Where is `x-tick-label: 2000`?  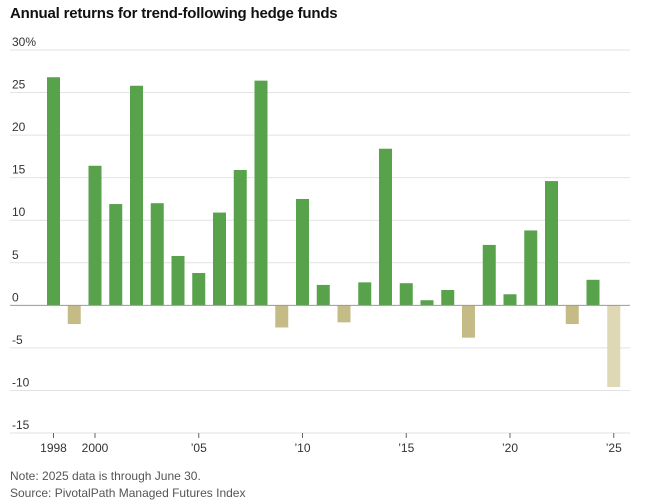 x-tick-label: 2000 is located at coordinates (95, 448).